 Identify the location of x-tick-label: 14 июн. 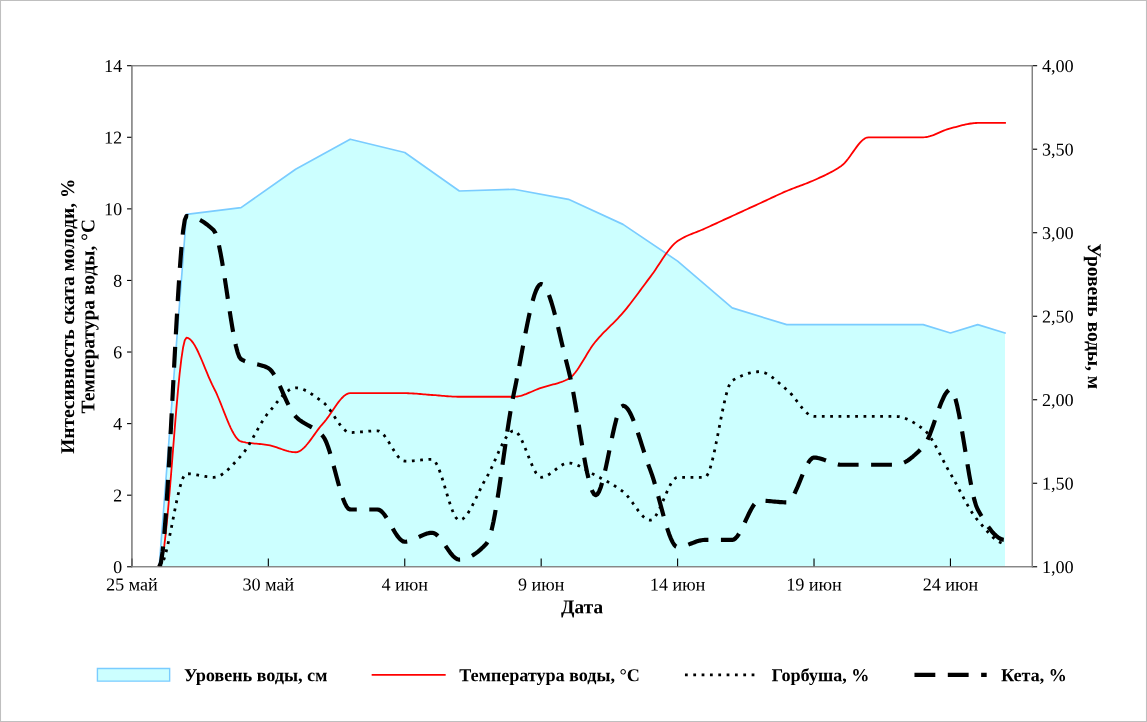
(678, 584).